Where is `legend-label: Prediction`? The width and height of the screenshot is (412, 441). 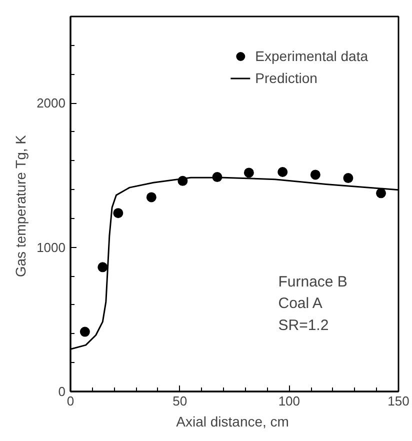 legend-label: Prediction is located at coordinates (286, 78).